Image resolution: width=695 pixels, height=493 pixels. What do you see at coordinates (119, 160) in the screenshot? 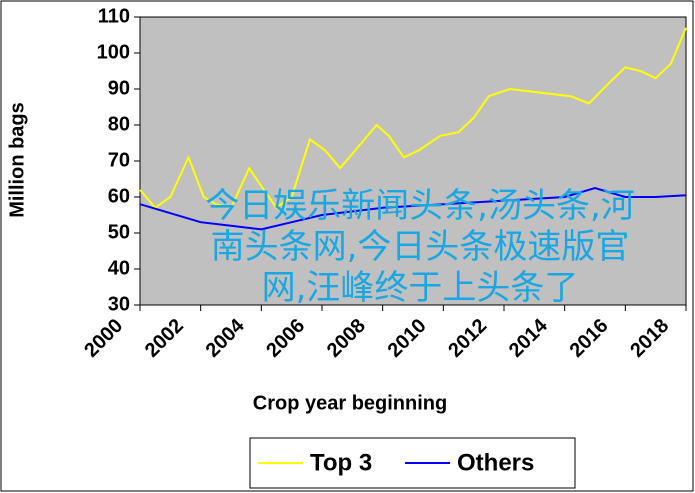
I see `y-tick-label: 70` at bounding box center [119, 160].